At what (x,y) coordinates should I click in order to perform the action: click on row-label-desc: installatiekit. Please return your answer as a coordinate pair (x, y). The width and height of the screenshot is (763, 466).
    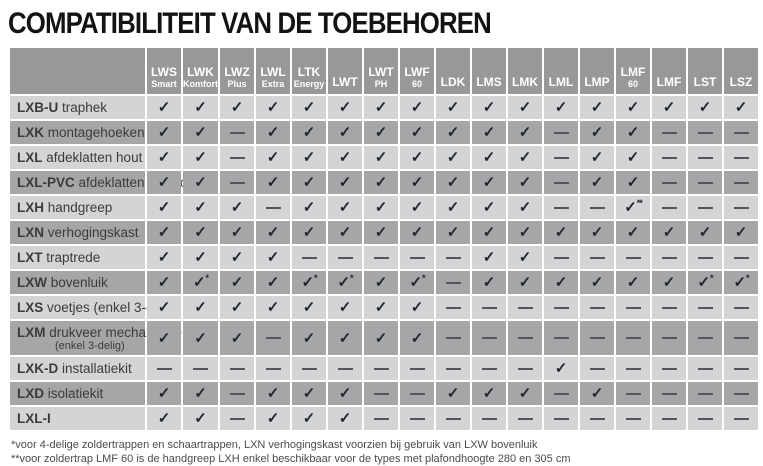
    Looking at the image, I should click on (95, 368).